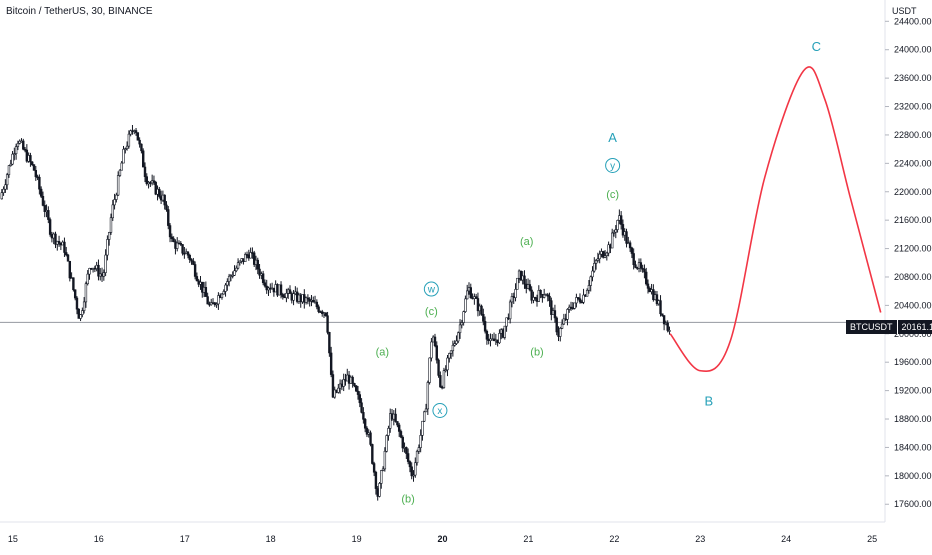 The image size is (932, 555). I want to click on price-badge-value: 20161.14, so click(914, 327).